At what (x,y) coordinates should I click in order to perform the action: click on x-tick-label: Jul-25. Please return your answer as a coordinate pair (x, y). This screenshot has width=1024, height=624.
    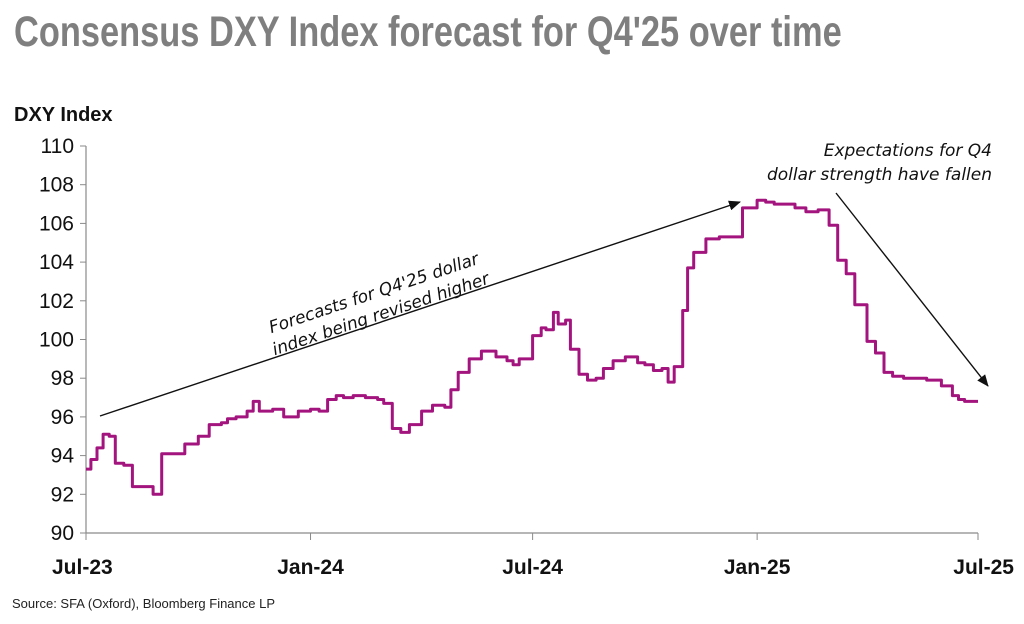
    Looking at the image, I should click on (983, 567).